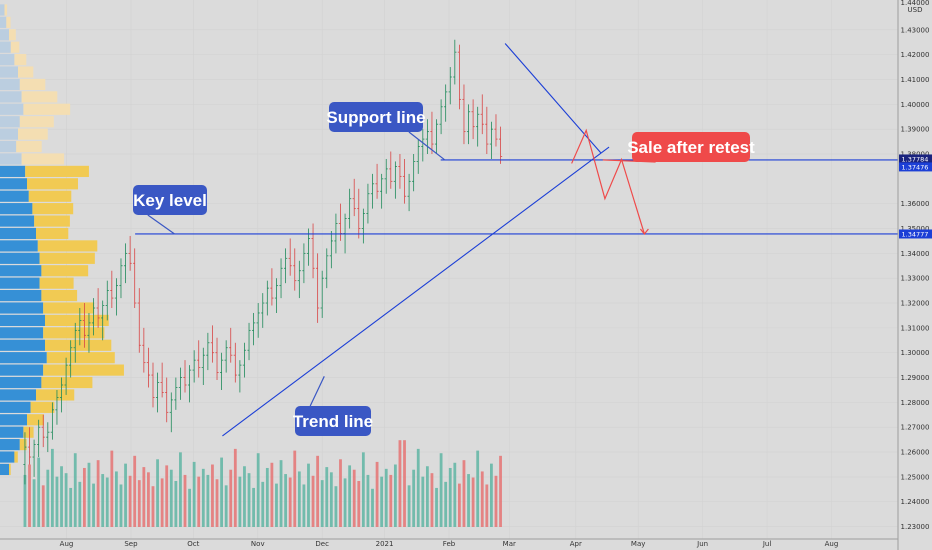  I want to click on price-tick-label: 1.30000, so click(915, 353).